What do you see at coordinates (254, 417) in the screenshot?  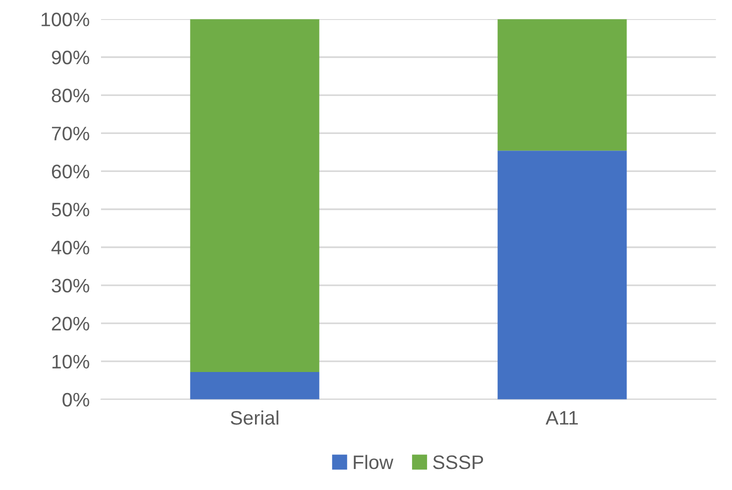 I see `x-tick-label: Serial` at bounding box center [254, 417].